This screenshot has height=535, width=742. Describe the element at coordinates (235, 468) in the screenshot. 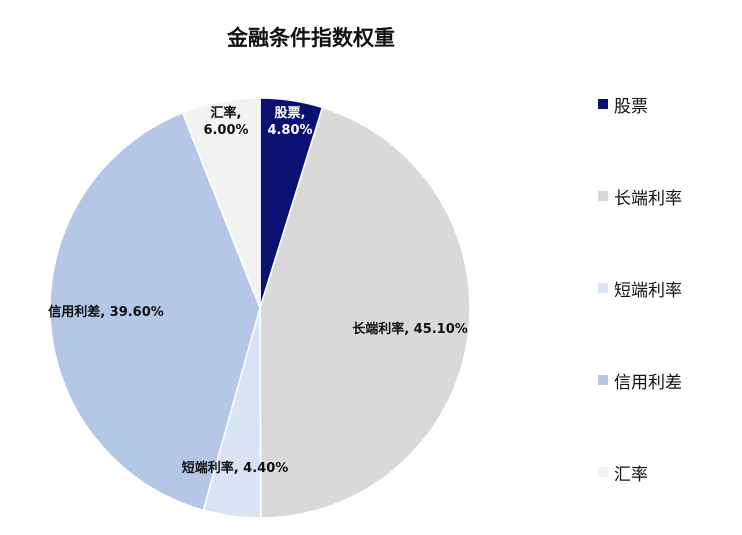

I see `data-label-short-rate: 短端利率, 4.40%` at that location.